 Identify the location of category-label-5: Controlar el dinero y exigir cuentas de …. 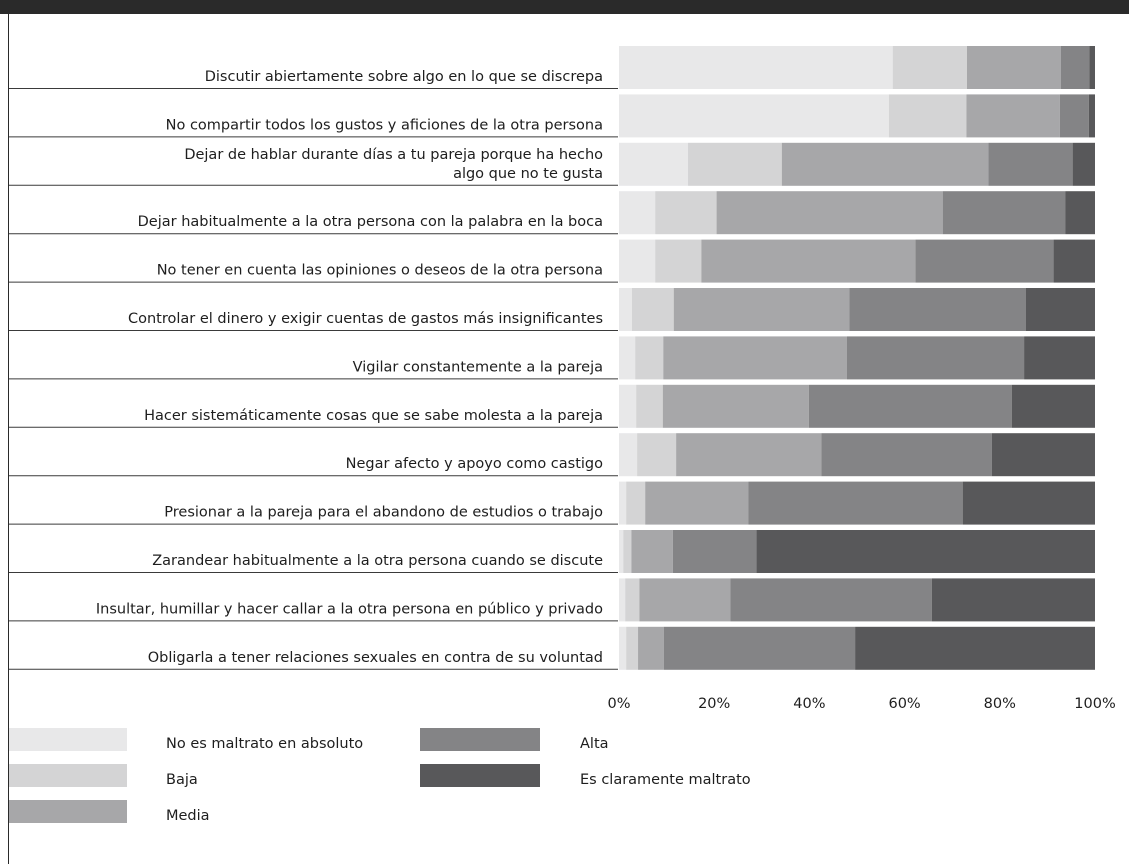
(365, 319).